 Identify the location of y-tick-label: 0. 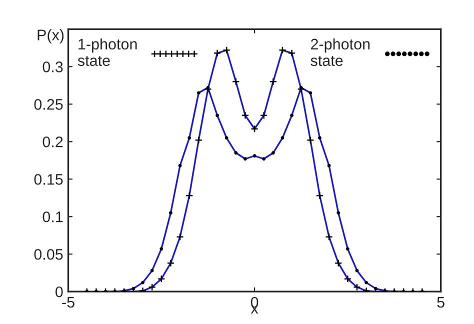
(59, 292).